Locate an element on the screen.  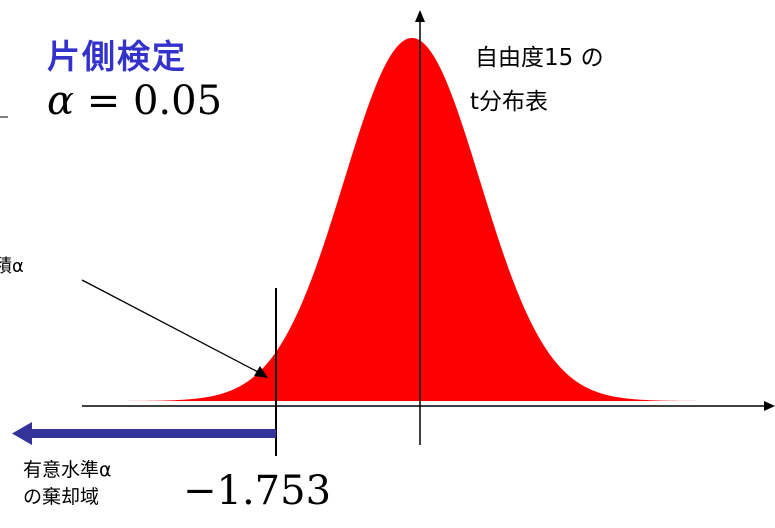
area-pointer-arrowhead is located at coordinates (261, 372).